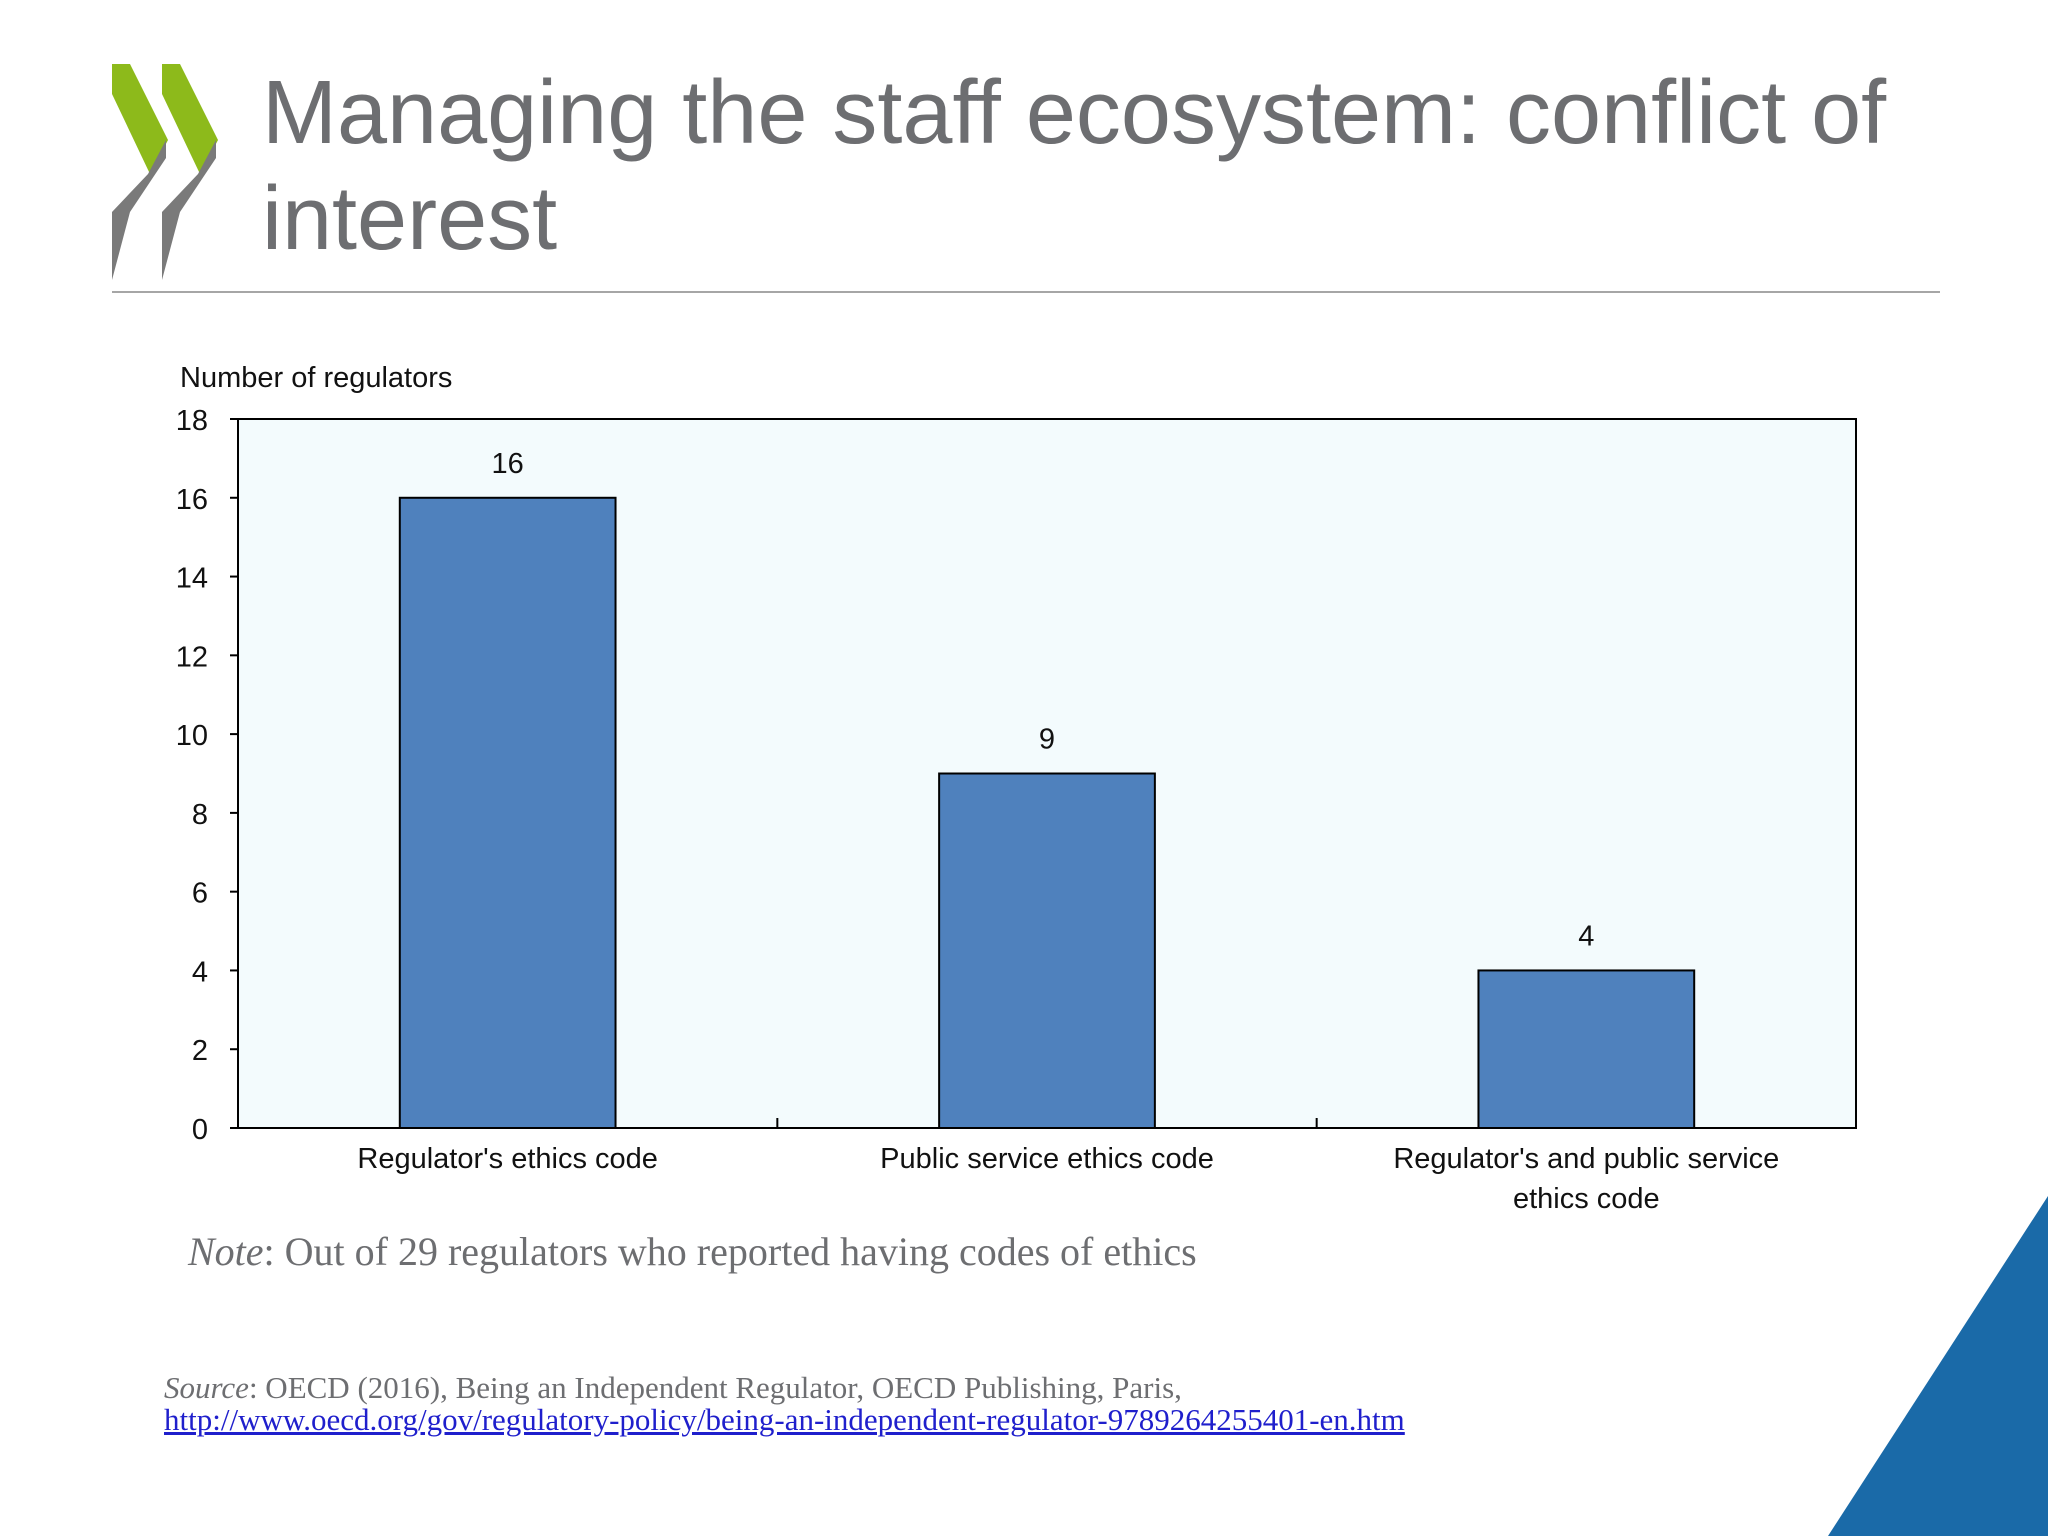 This screenshot has width=2048, height=1536. What do you see at coordinates (200, 1051) in the screenshot?
I see `y-tick-label: 2` at bounding box center [200, 1051].